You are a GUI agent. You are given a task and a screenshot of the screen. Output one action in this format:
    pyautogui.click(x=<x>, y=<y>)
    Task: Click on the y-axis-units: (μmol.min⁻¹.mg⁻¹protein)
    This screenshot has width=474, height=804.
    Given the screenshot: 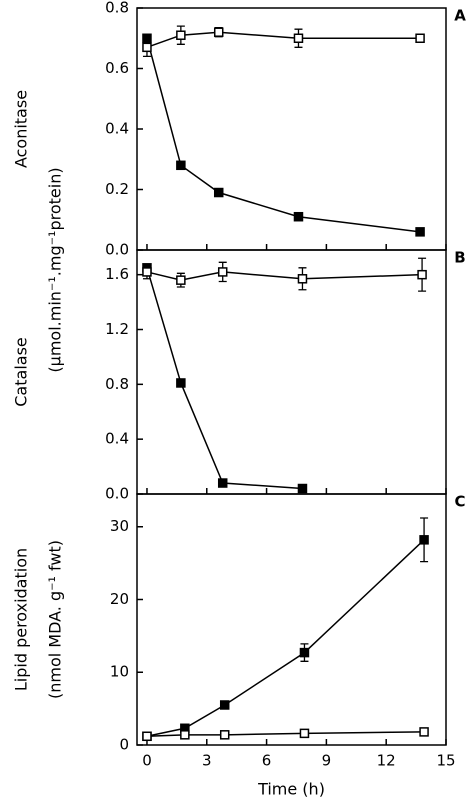 What is the action you would take?
    pyautogui.click(x=55, y=269)
    